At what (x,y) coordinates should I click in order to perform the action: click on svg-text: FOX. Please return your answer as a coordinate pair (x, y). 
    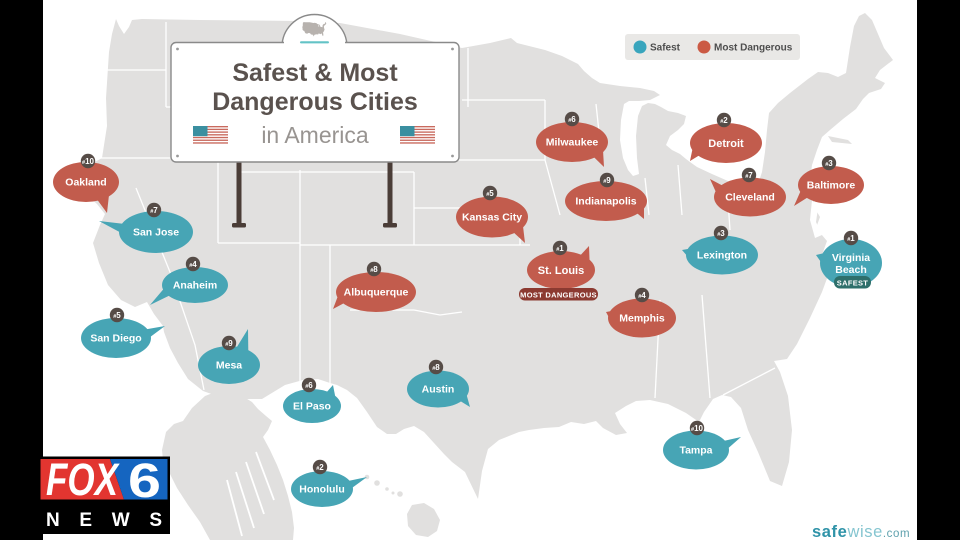
    Looking at the image, I should click on (83, 479).